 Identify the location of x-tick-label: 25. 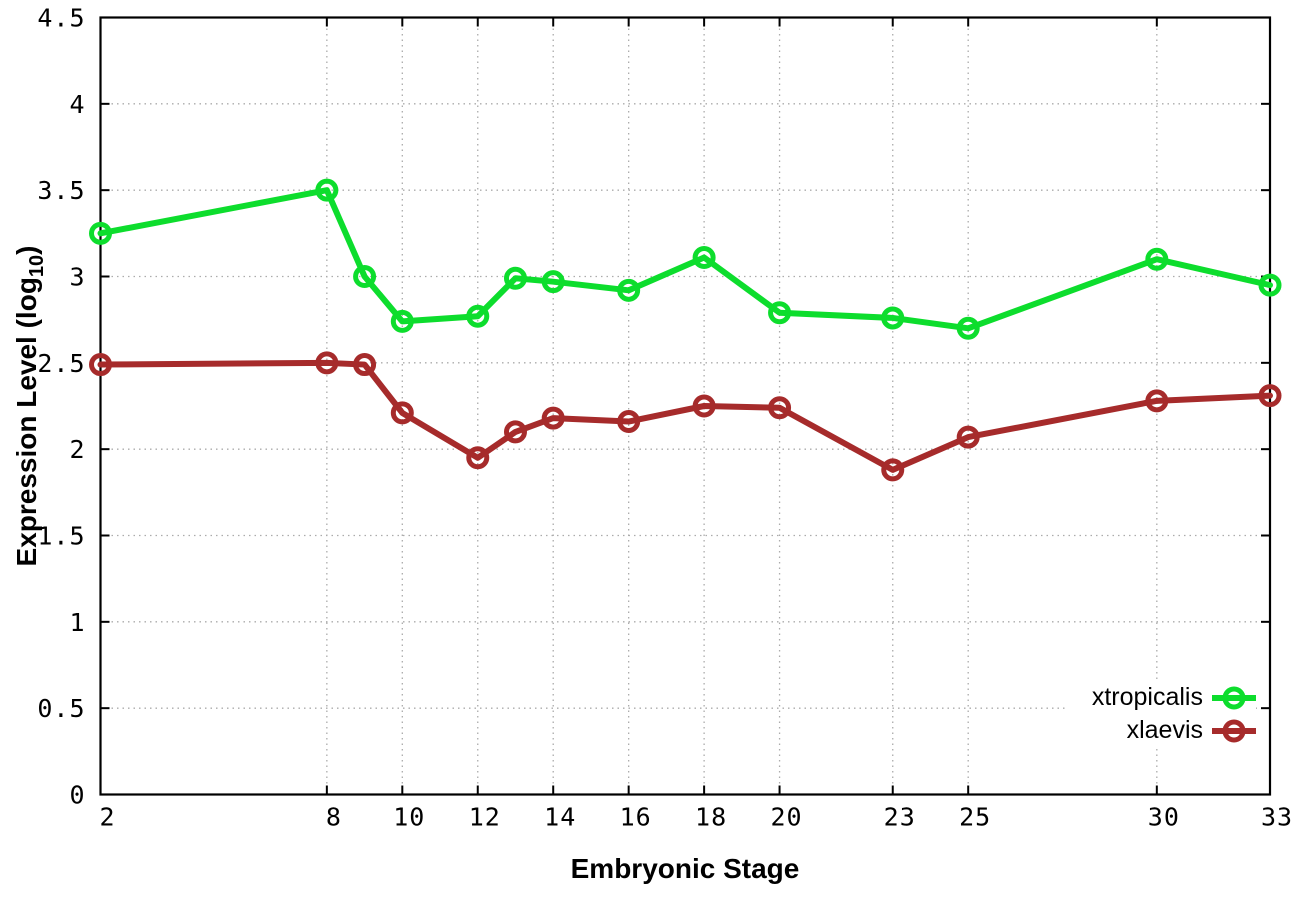
(975, 817).